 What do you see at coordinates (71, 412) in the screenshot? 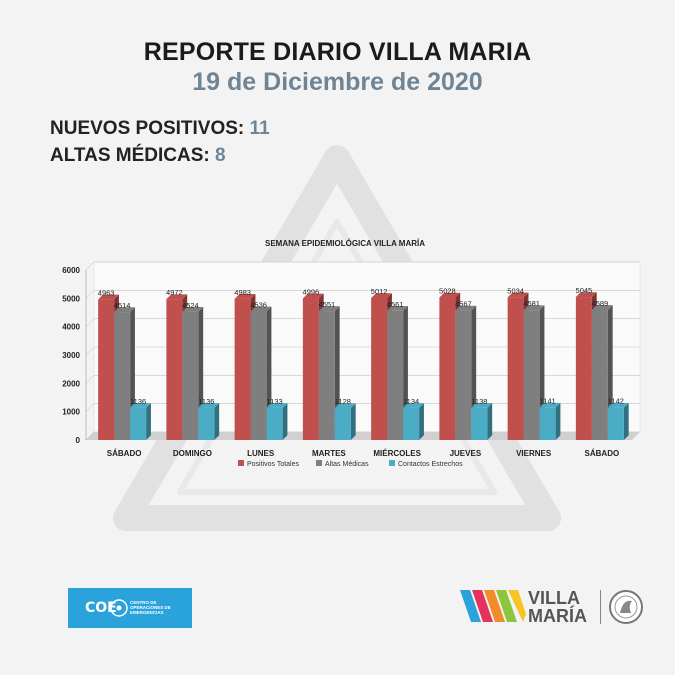
I see `y-tick-label: 1000` at bounding box center [71, 412].